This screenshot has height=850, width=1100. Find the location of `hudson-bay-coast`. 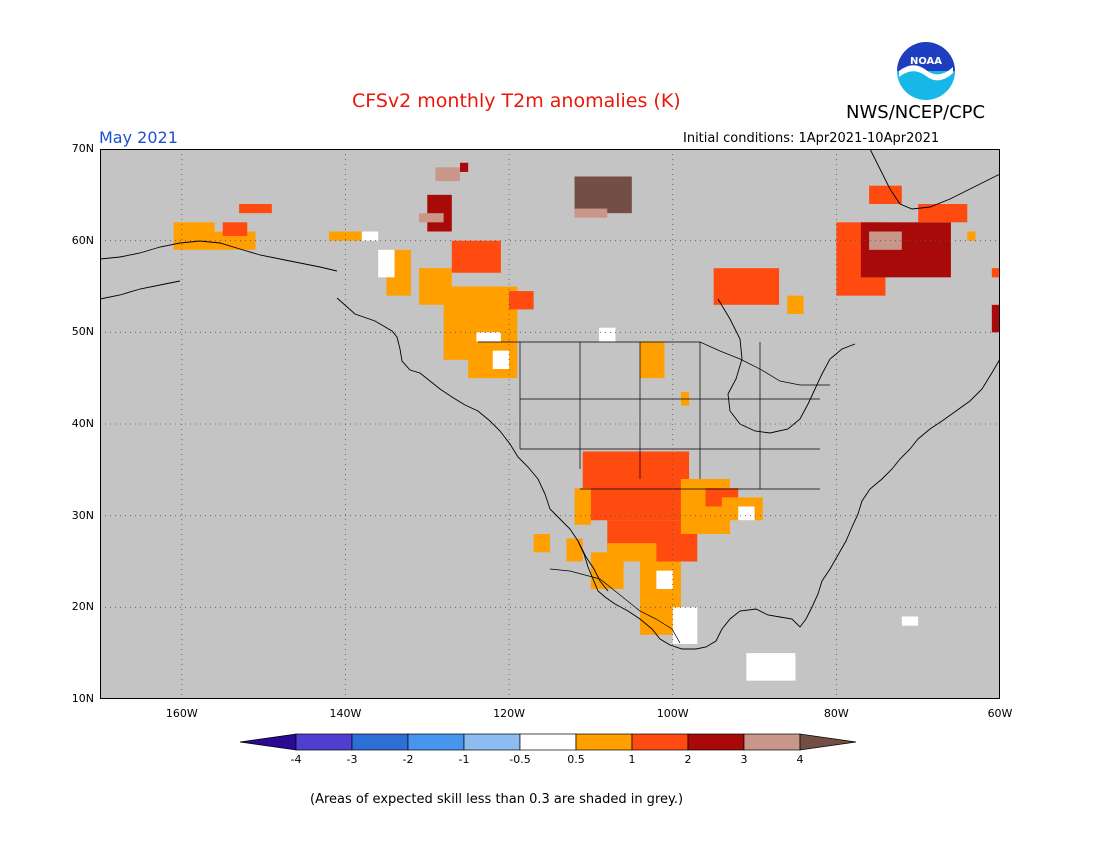

hudson-bay-coast is located at coordinates (786, 366).